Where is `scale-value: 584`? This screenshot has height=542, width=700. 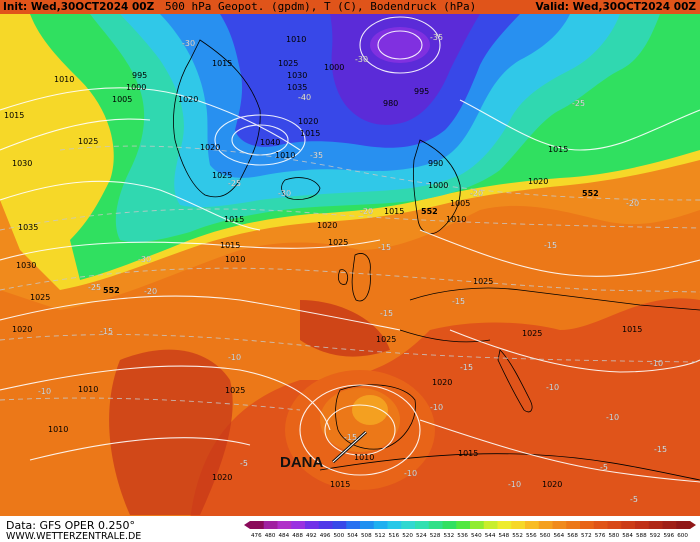
scale-value: 584 is located at coordinates (627, 536).